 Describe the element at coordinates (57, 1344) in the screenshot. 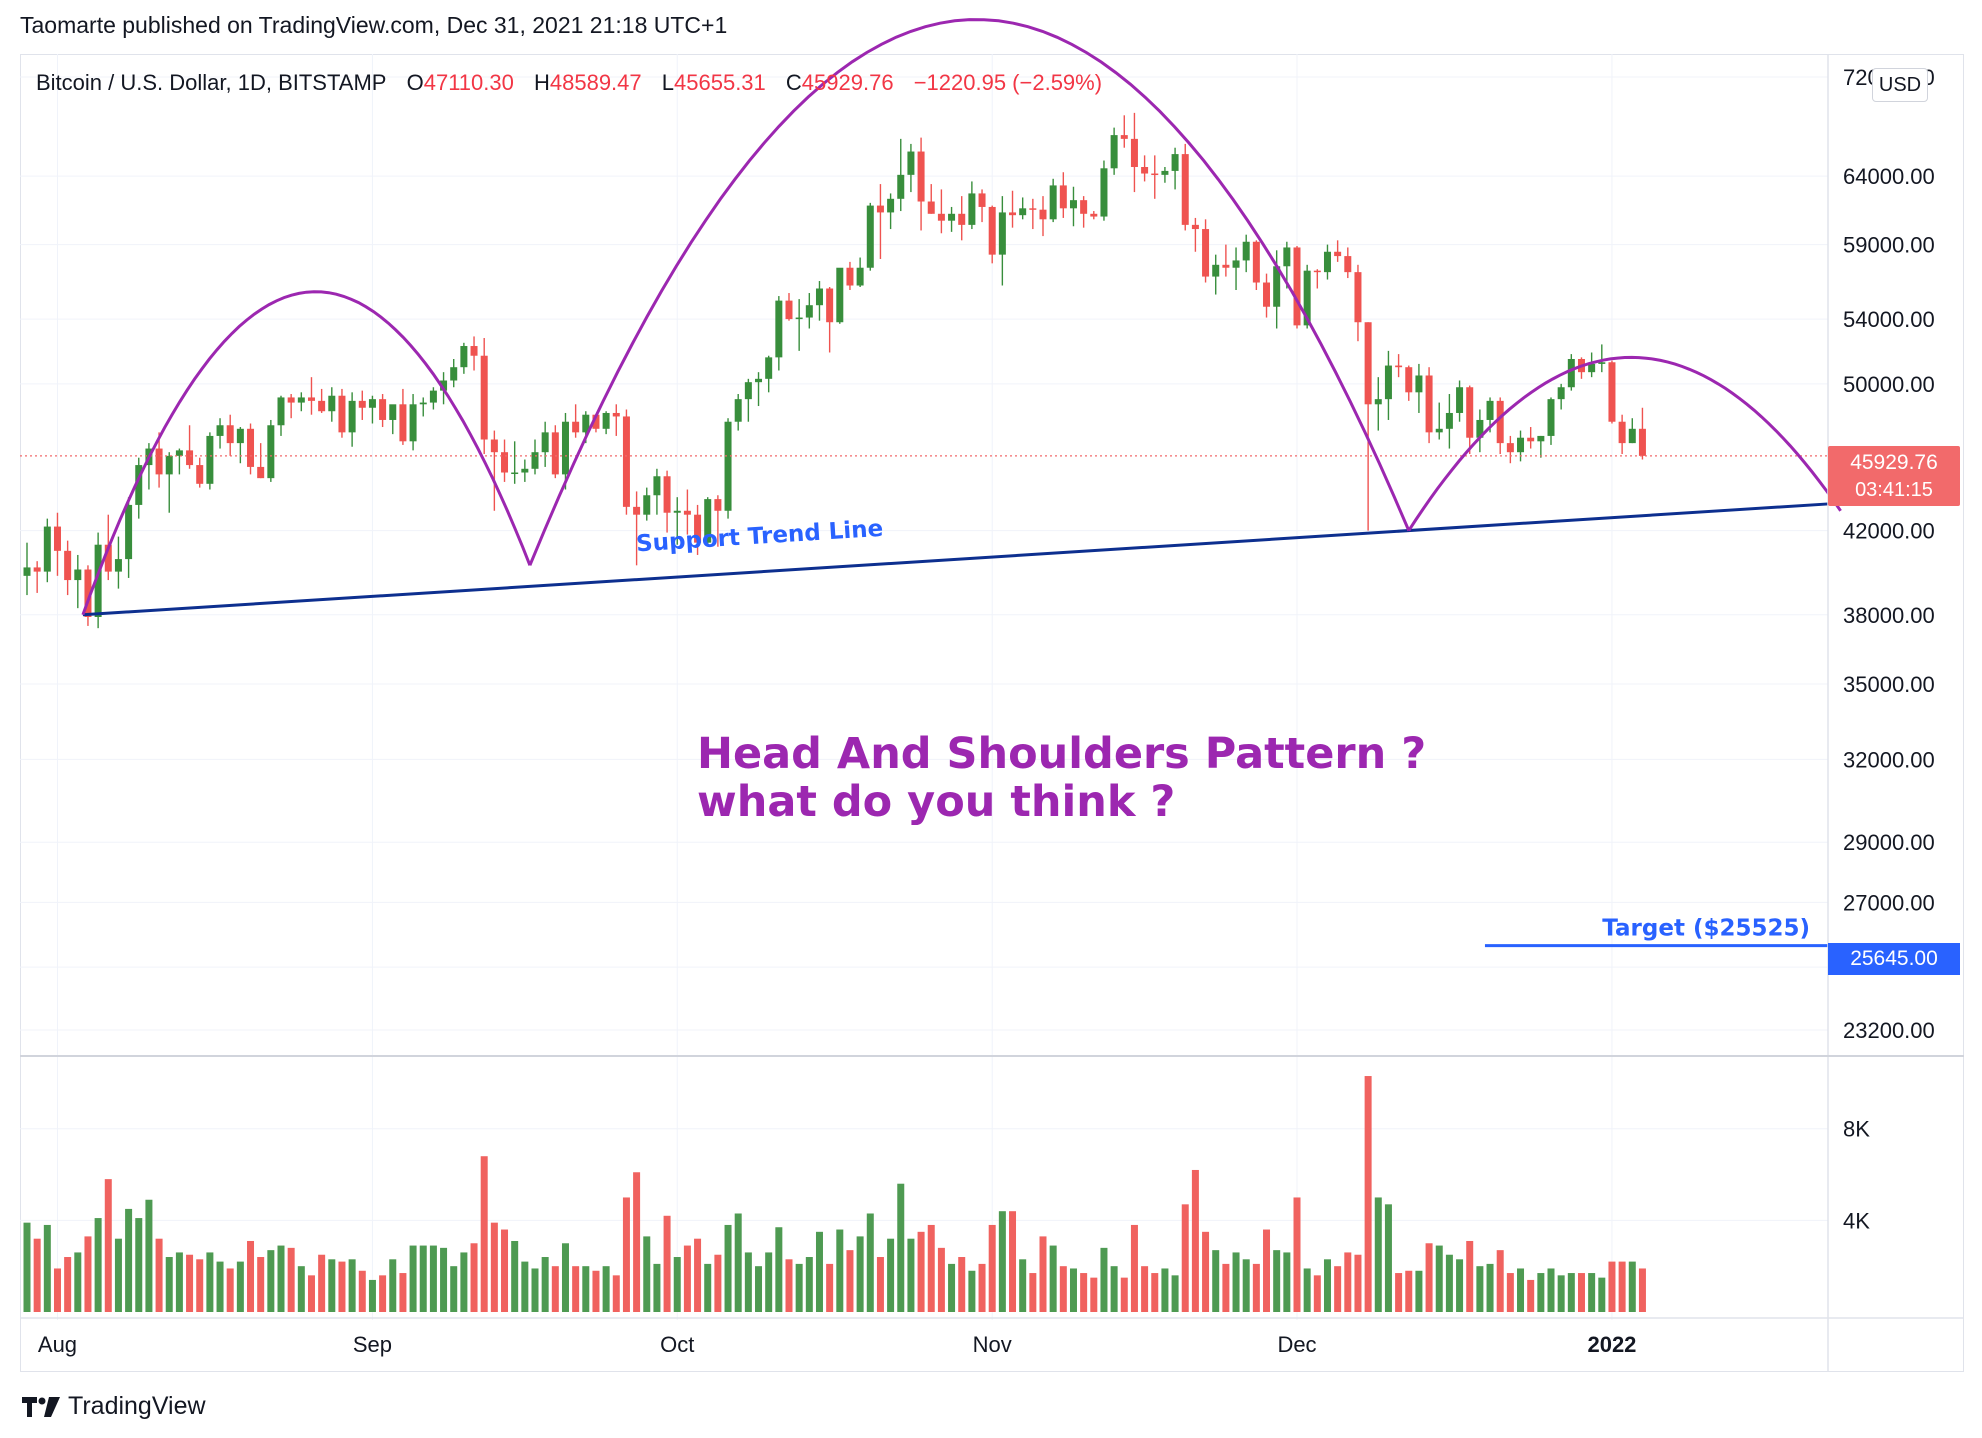

I see `x-tick-label: Aug` at that location.